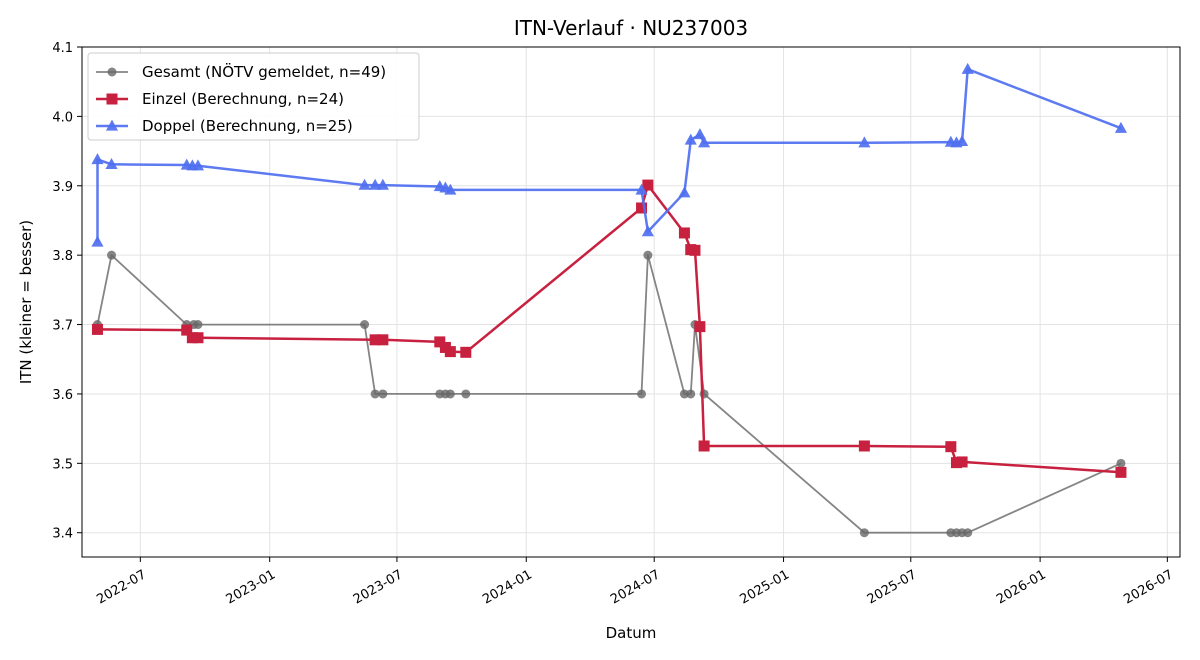  Describe the element at coordinates (62, 48) in the screenshot. I see `y-tick-label: 4.1` at that location.